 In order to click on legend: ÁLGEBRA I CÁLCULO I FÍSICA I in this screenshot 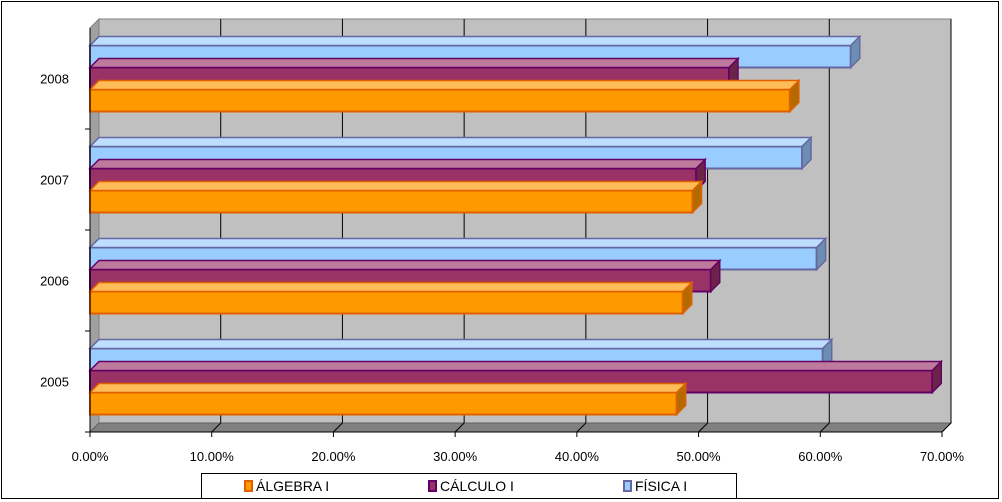, I will do `click(469, 486)`.